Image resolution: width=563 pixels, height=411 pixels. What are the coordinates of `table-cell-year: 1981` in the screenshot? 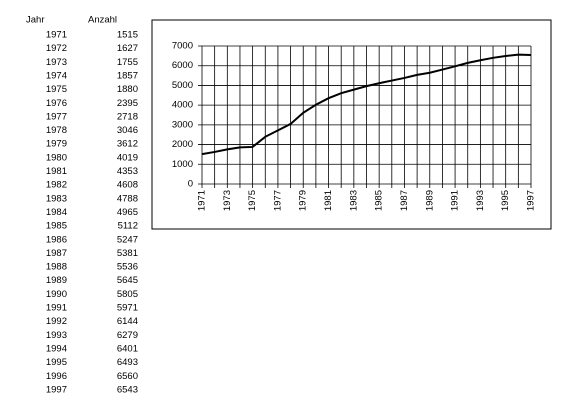 It's located at (56, 171).